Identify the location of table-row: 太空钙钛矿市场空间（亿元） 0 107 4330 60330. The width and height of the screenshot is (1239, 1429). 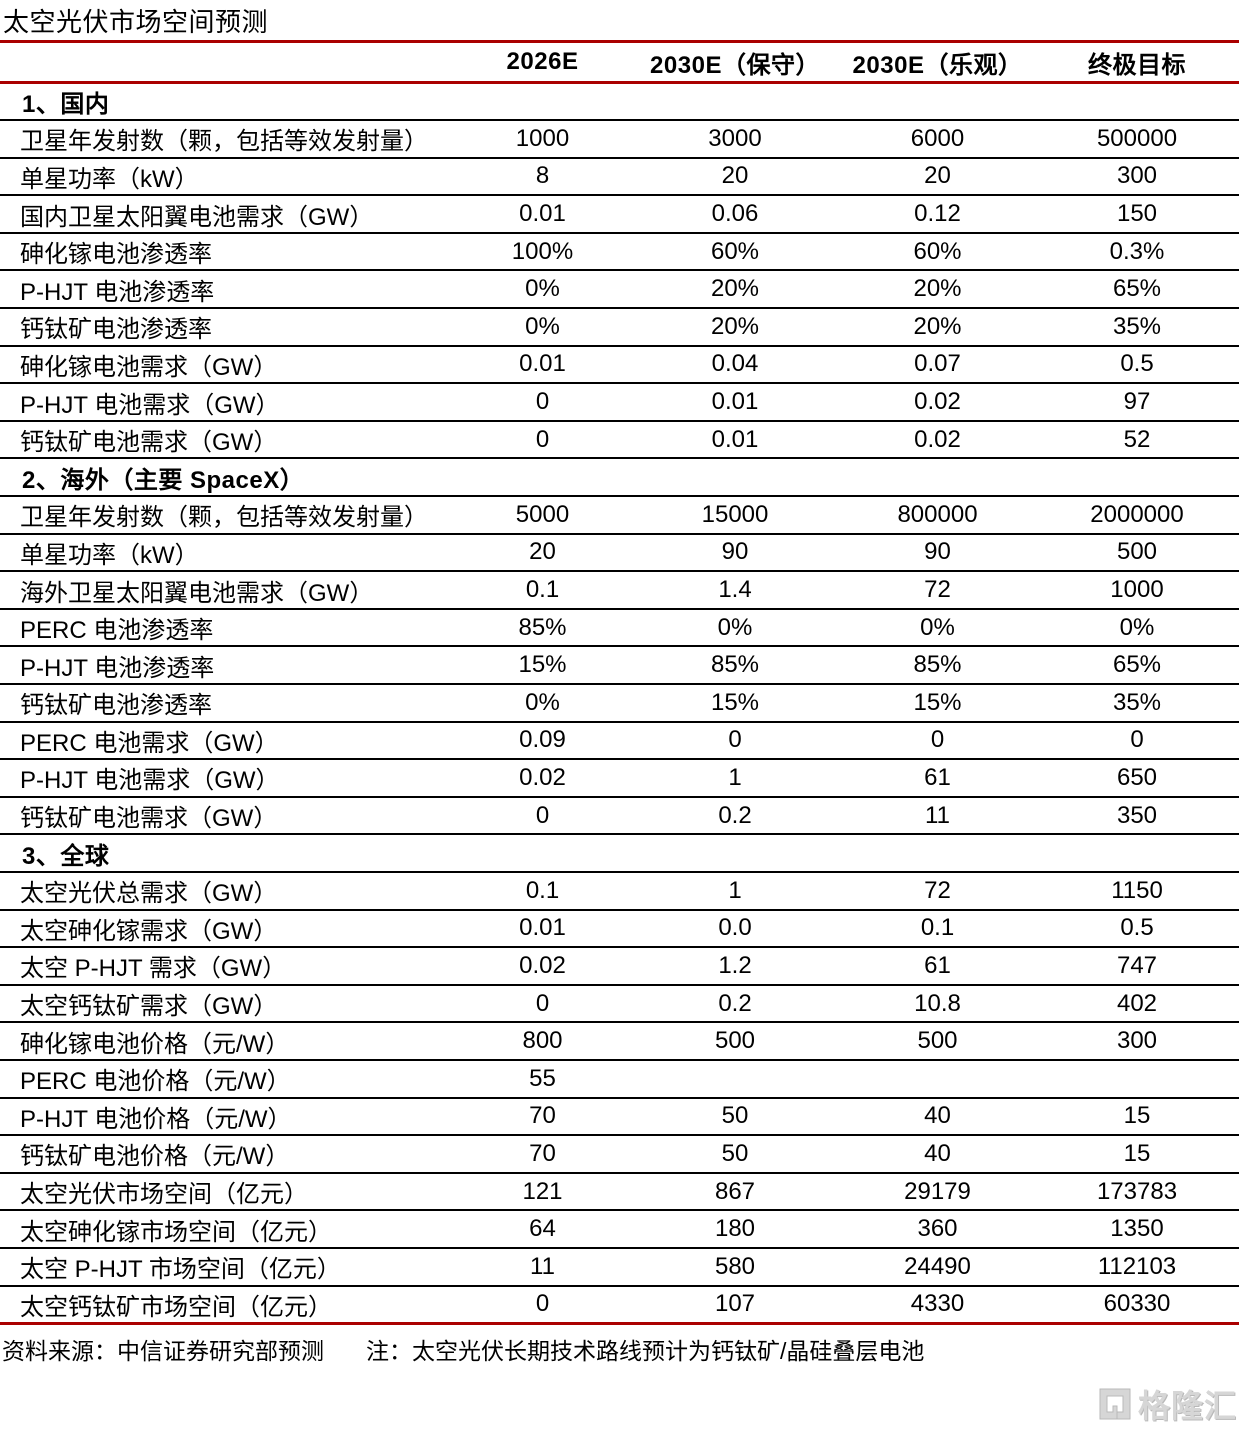
(619, 1305).